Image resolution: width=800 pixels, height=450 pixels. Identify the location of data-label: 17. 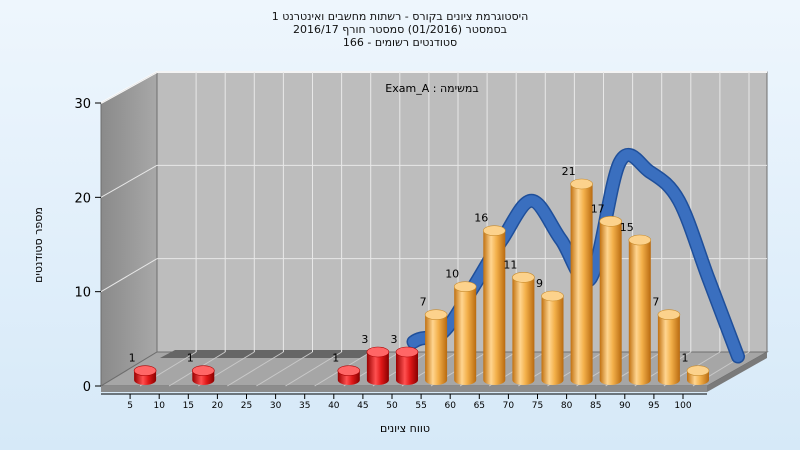
(598, 208).